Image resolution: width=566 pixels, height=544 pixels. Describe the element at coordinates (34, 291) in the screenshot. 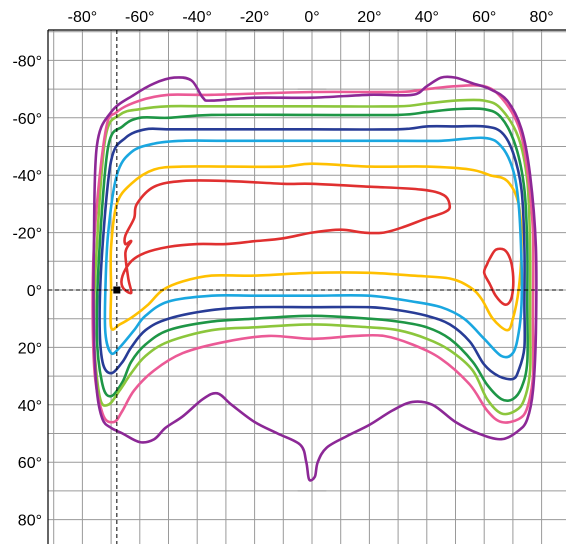

I see `y-tick-label: 0°` at that location.